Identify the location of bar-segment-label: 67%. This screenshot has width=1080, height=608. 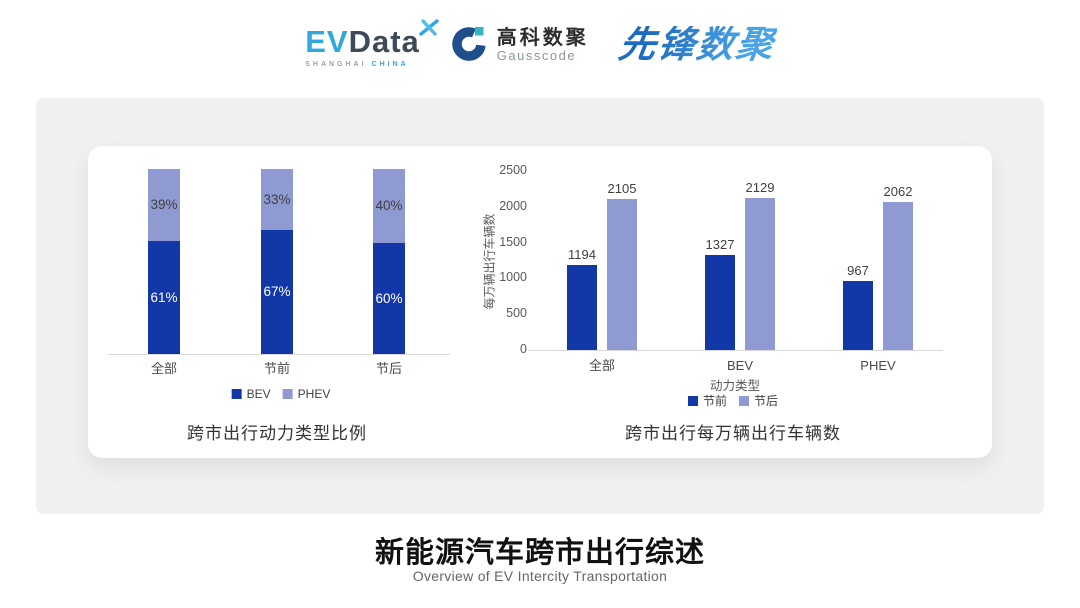
(277, 292).